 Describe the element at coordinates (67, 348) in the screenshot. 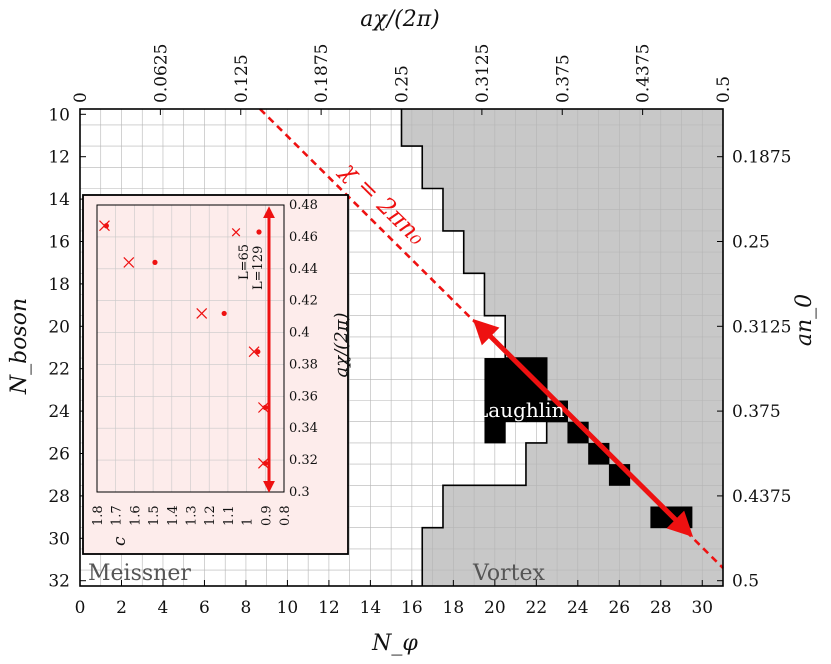

I see `y-axis-ticks: 10 12 14 16 18 20 22 24 26 28 30 32` at that location.